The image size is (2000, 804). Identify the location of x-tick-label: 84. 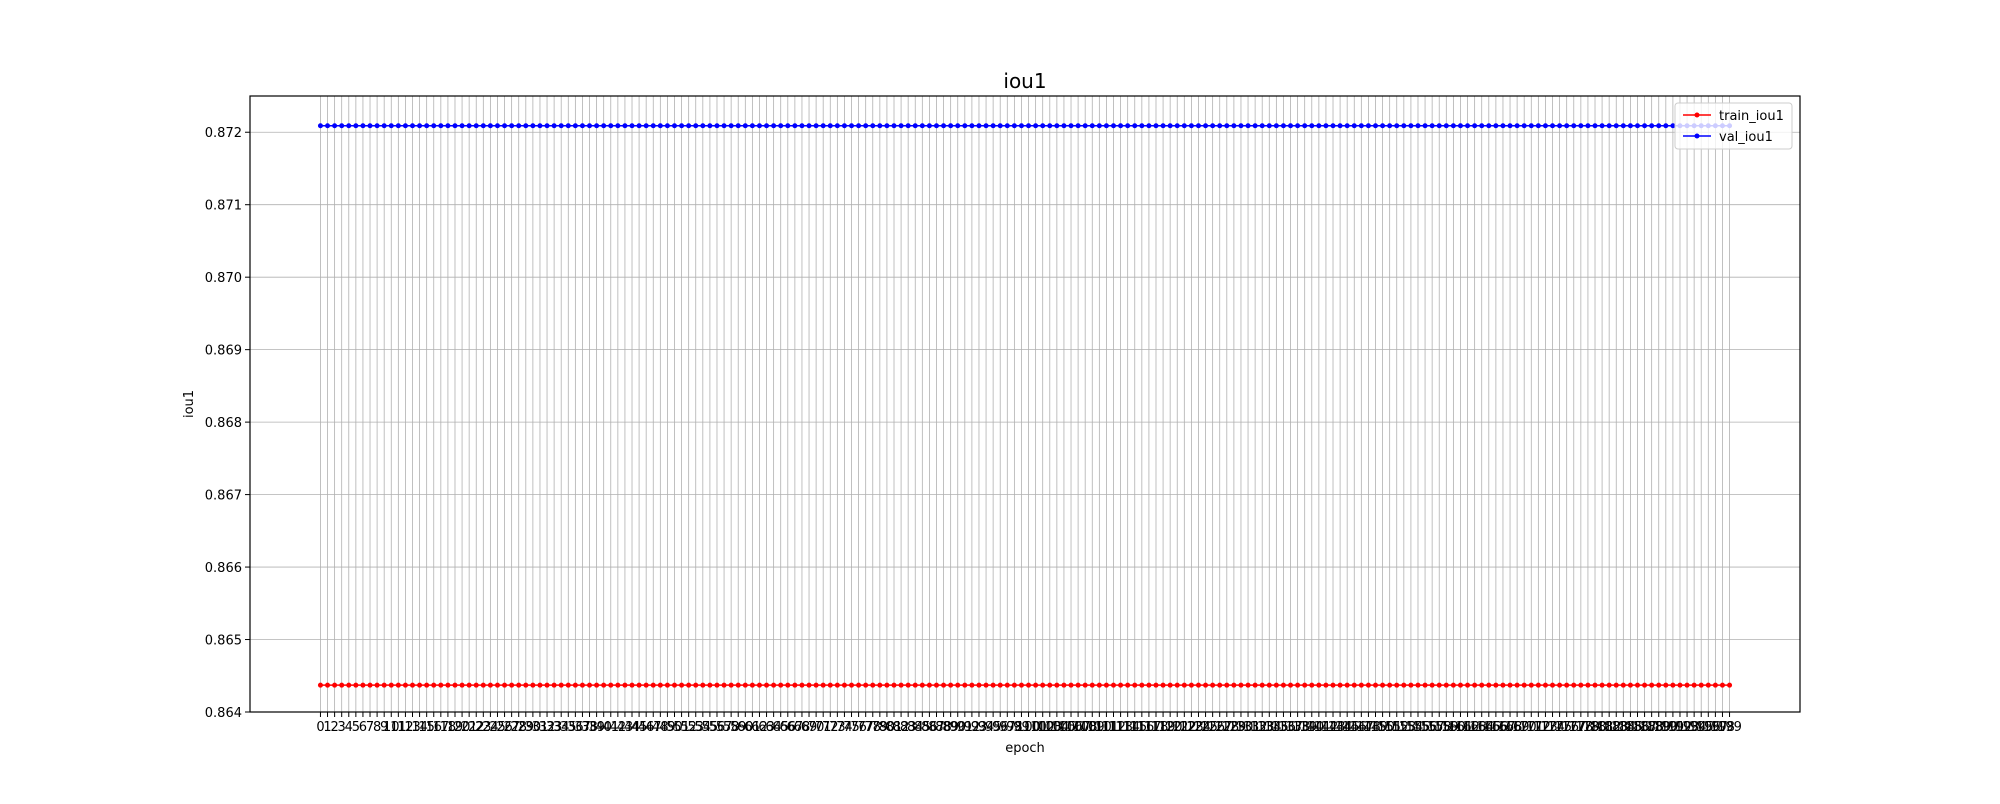
(915, 727).